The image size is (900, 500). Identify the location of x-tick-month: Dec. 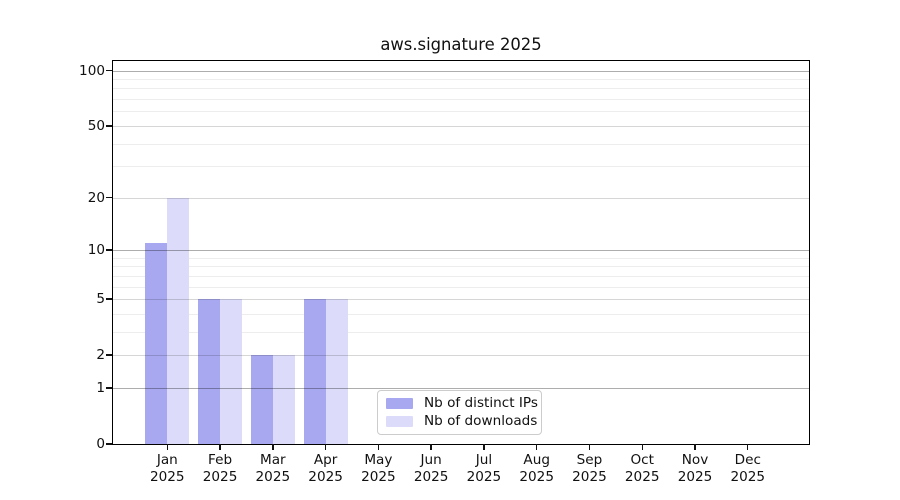
(747, 460).